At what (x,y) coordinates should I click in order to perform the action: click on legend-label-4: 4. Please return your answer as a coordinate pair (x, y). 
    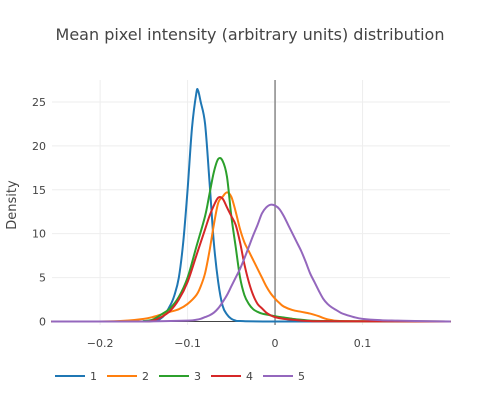
    Looking at the image, I should click on (249, 376).